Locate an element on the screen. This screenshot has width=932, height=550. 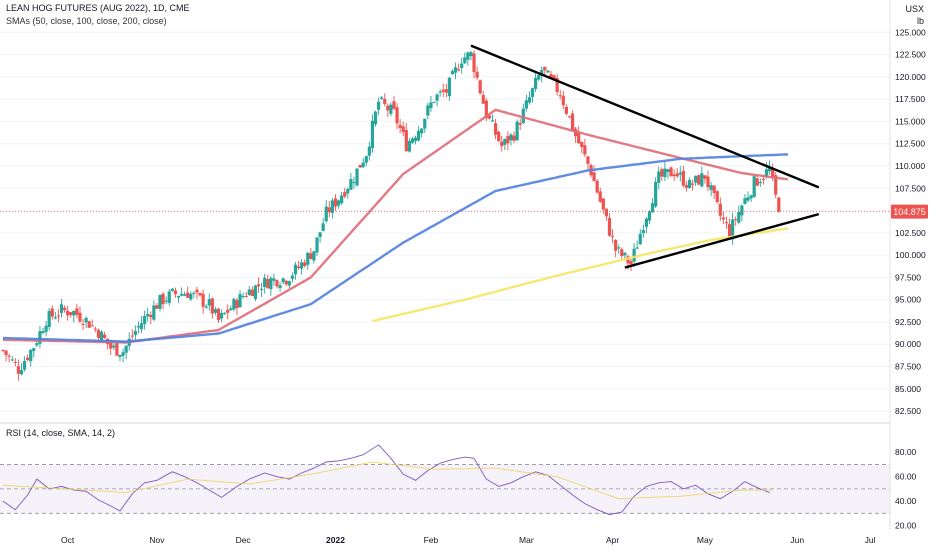
trendline-lower is located at coordinates (722, 240).